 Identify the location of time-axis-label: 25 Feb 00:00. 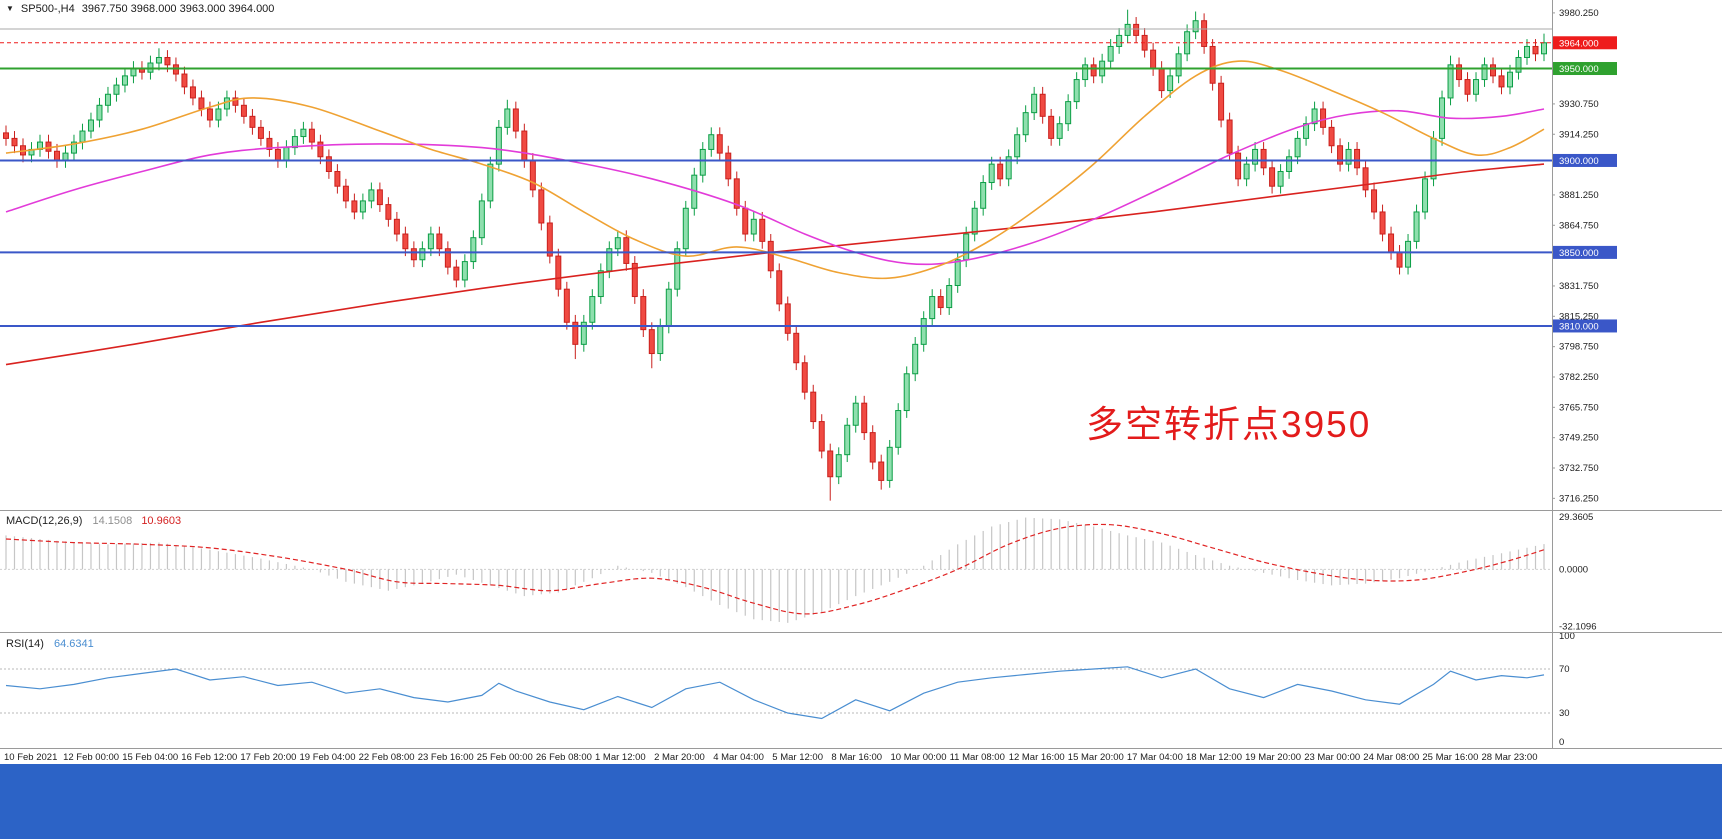
(505, 757).